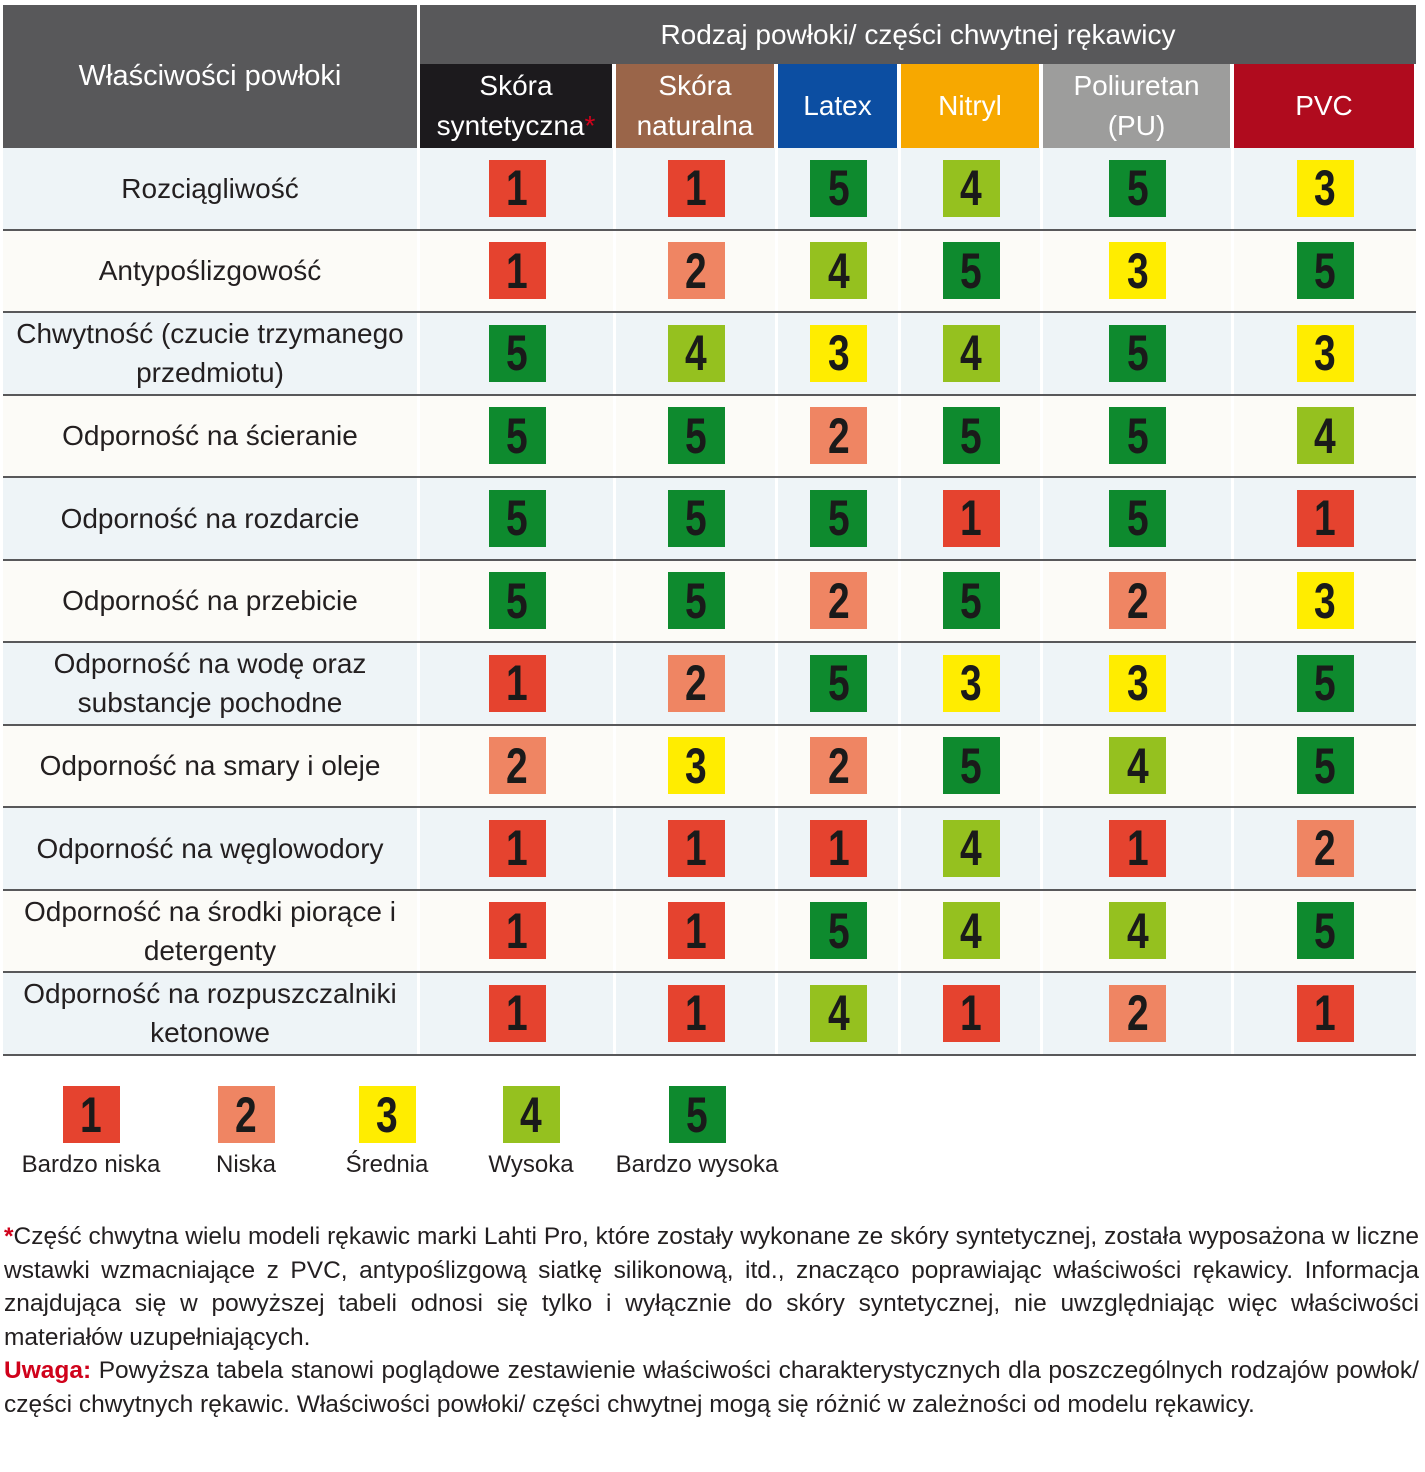 This screenshot has height=1472, width=1425. I want to click on legend-value: 2, so click(246, 1114).